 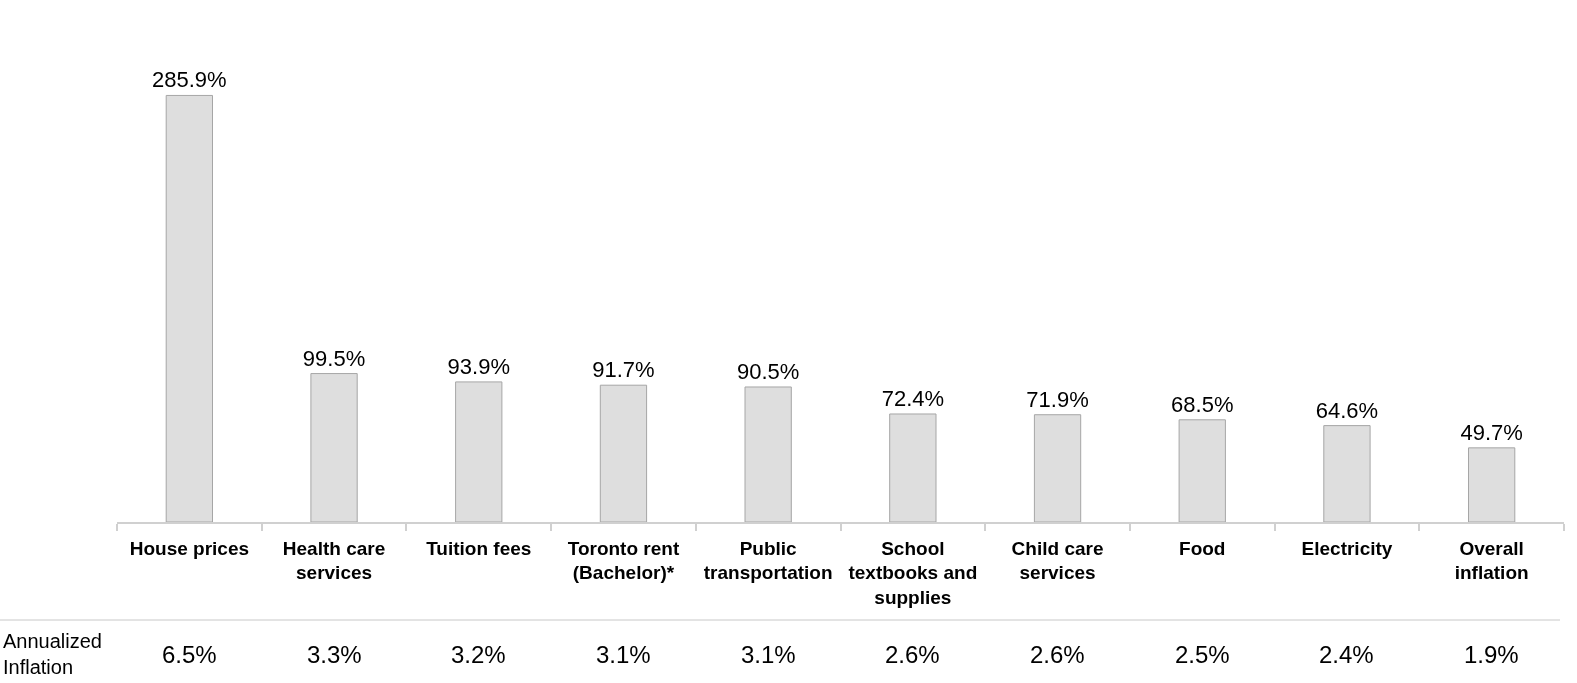 I want to click on text: 3.3%, so click(x=334, y=654).